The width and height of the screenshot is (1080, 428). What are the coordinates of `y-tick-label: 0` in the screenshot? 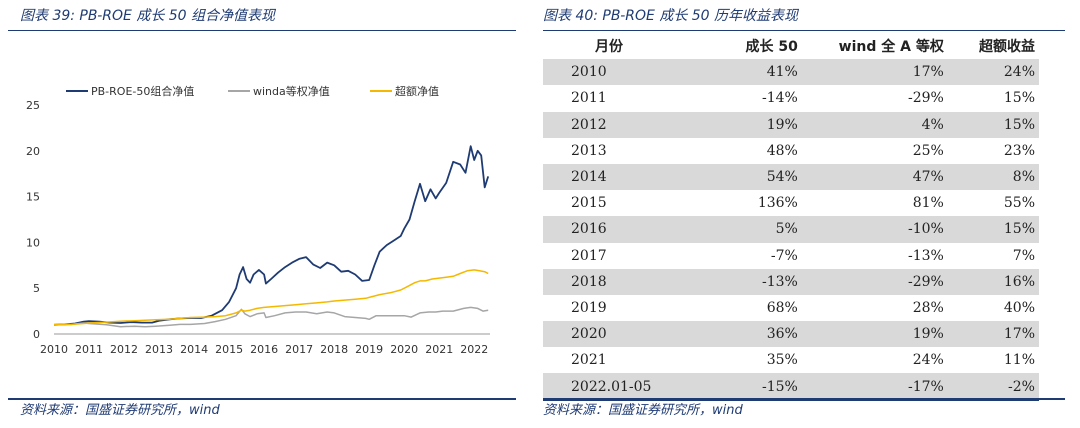 It's located at (36, 334).